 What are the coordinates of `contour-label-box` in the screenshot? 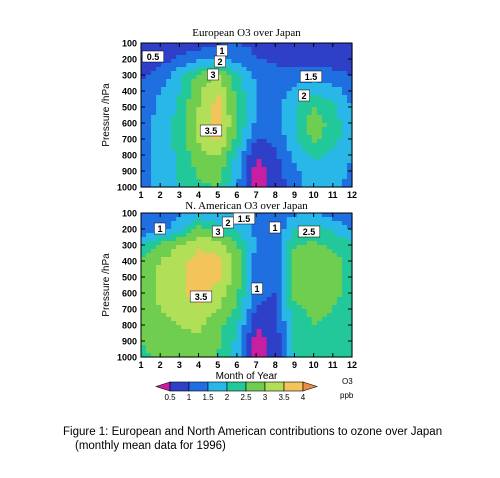 It's located at (218, 231).